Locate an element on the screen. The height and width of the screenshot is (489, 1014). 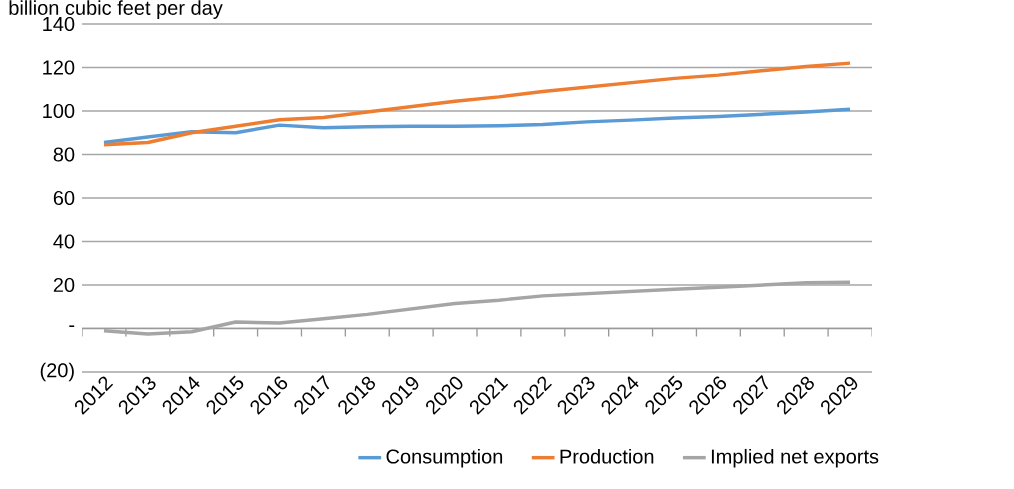
y-tick-label: 80 is located at coordinates (64, 154).